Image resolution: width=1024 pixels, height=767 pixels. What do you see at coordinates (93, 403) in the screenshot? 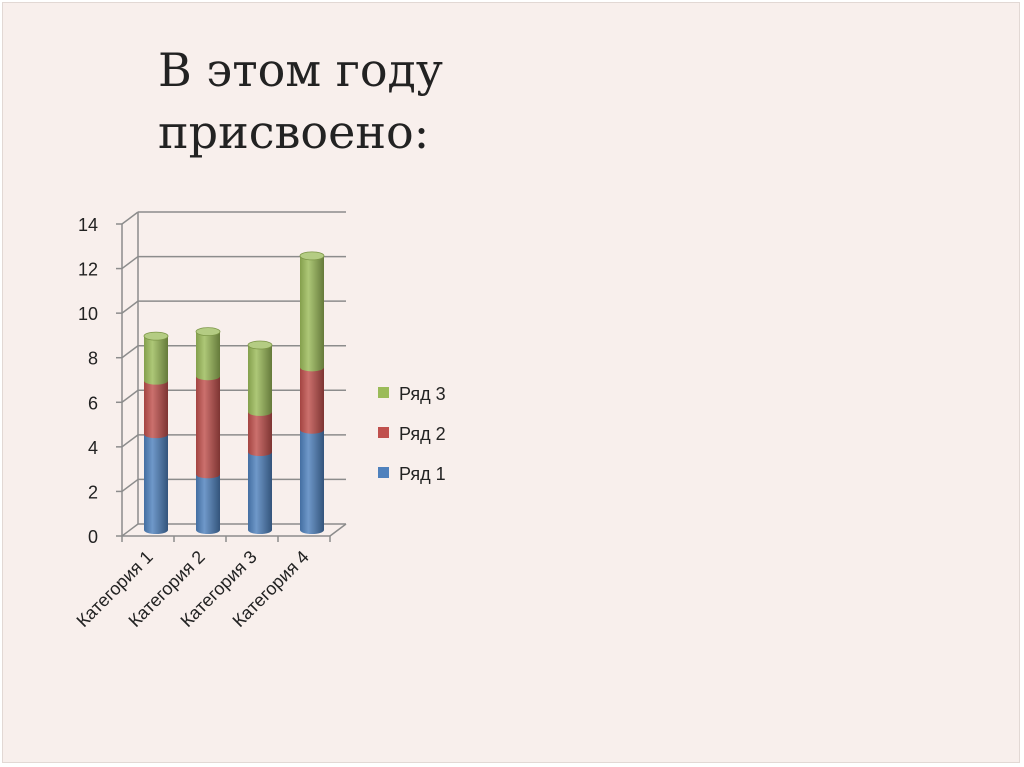
I see `y-tick-label: 6` at bounding box center [93, 403].